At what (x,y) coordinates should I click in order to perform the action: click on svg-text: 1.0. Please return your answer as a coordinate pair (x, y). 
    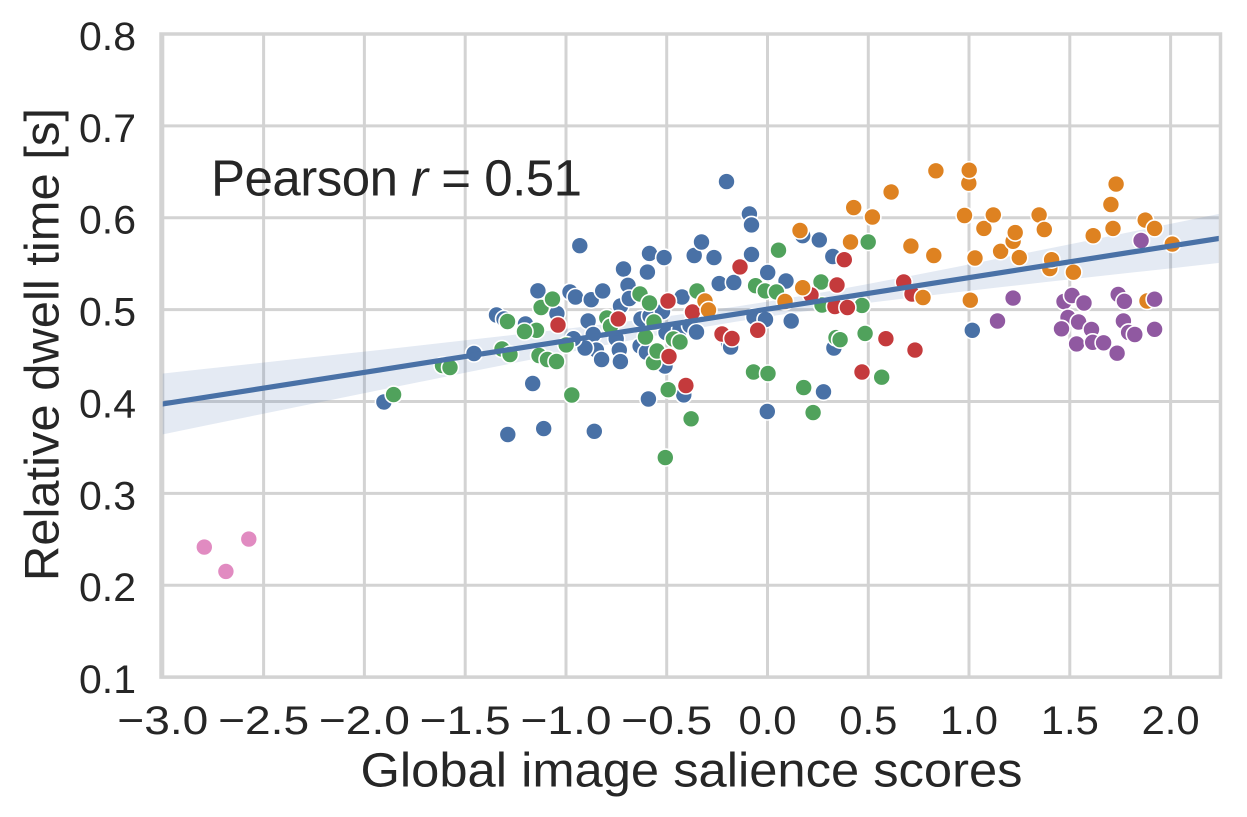
    Looking at the image, I should click on (969, 721).